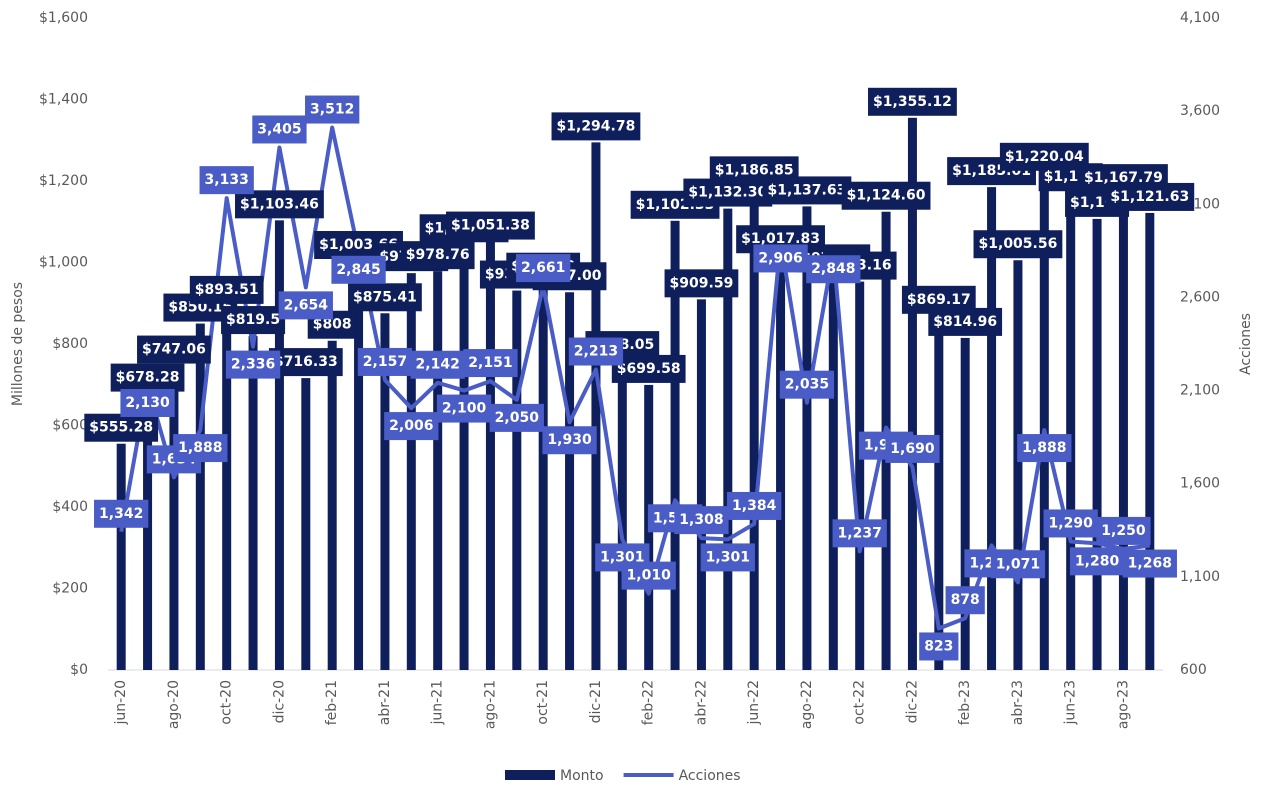  Describe the element at coordinates (438, 365) in the screenshot. I see `data-label-text: 2,142` at that location.